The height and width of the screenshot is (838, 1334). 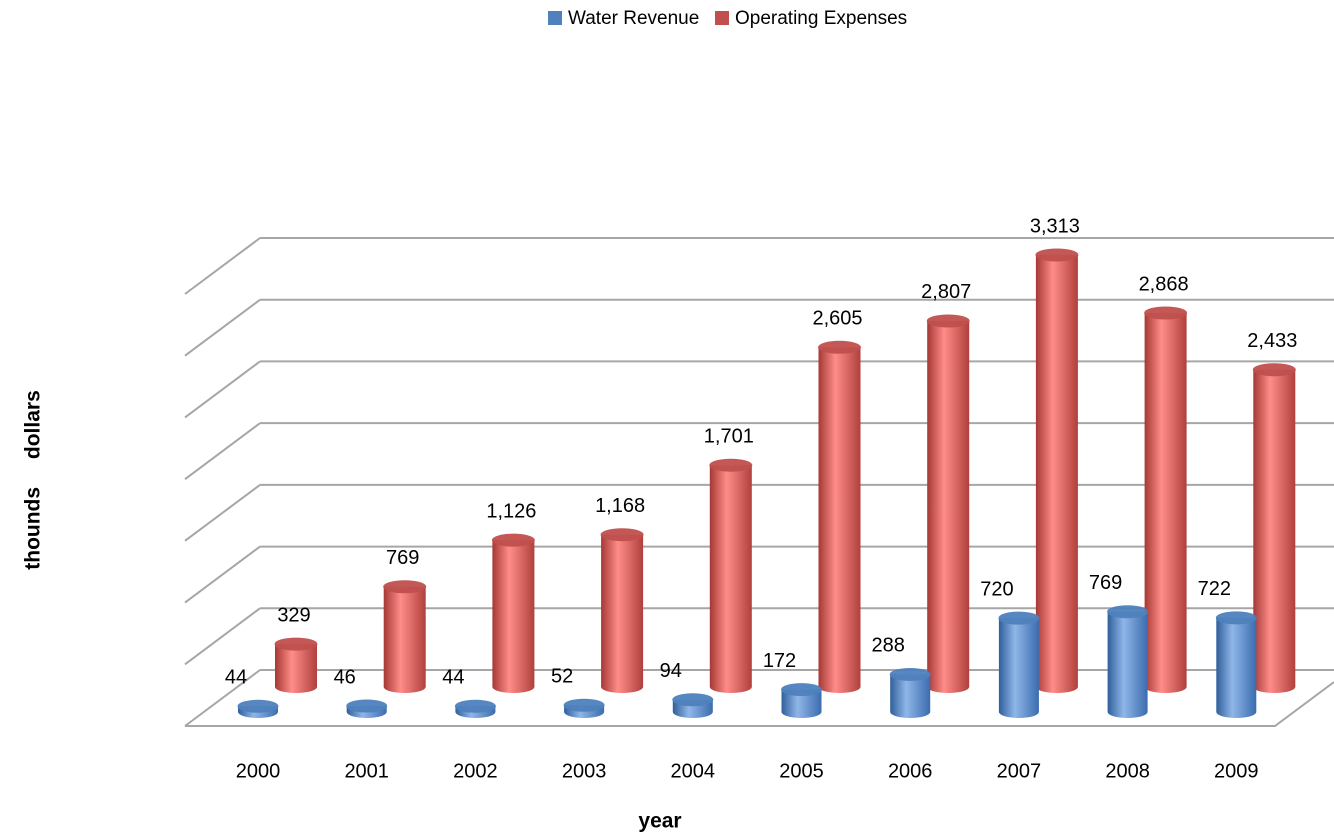 I want to click on legend-label: Water Revenue, so click(x=633, y=18).